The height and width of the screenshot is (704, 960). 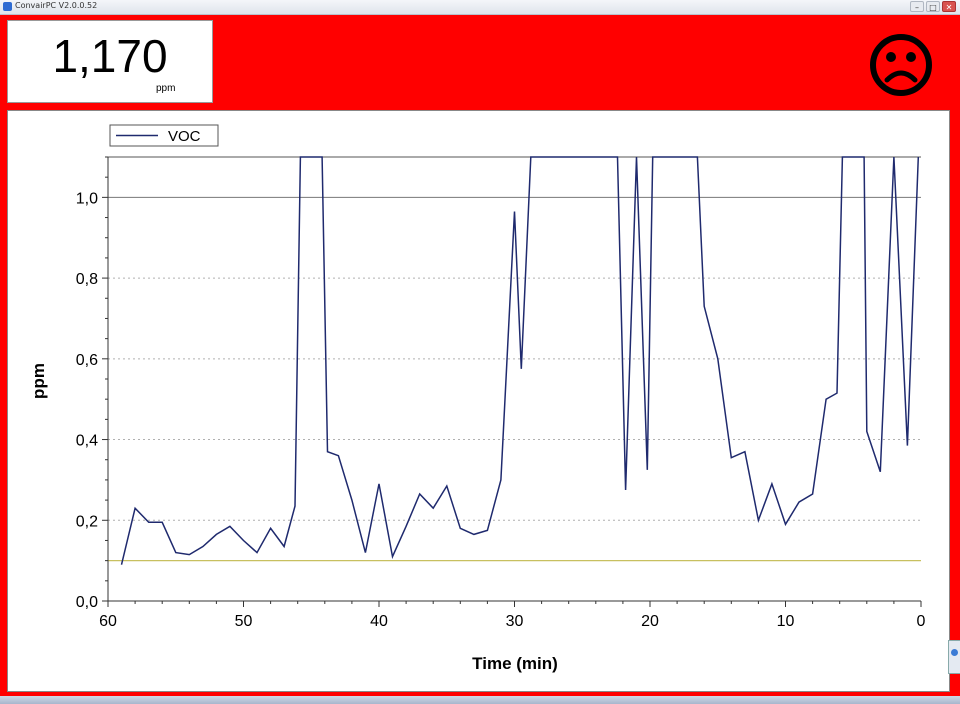 What do you see at coordinates (110, 56) in the screenshot?
I see `current-reading-value: 1,170` at bounding box center [110, 56].